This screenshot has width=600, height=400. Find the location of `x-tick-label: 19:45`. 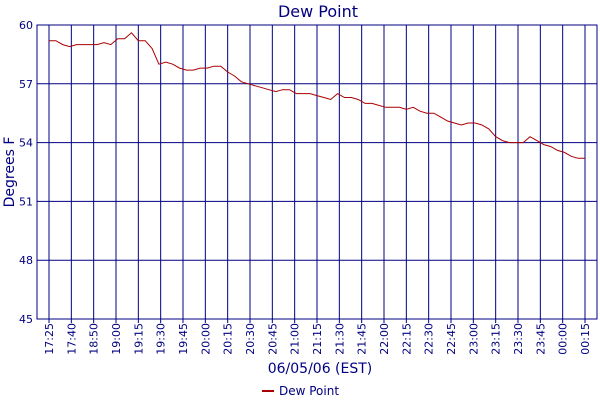

x-tick-label: 19:45 is located at coordinates (183, 339).